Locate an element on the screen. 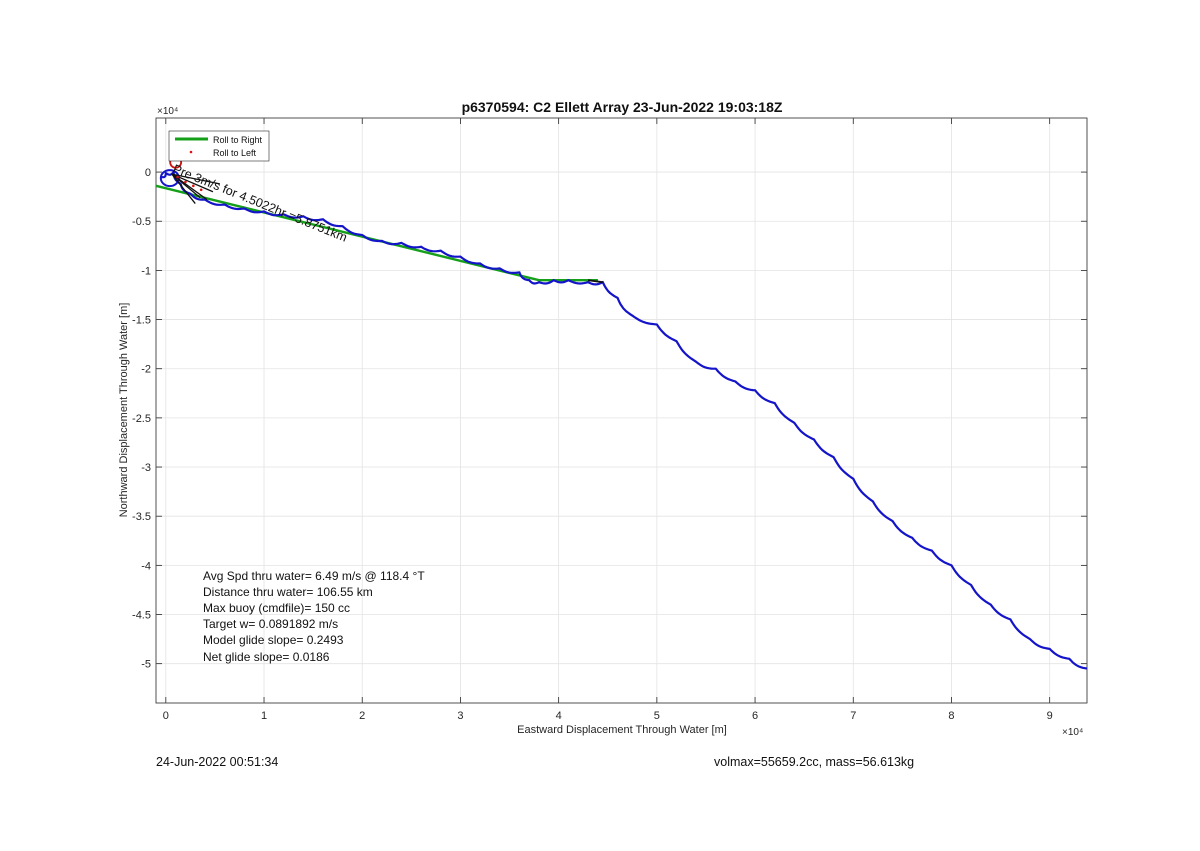  x-tick-label: 7 is located at coordinates (853, 716).